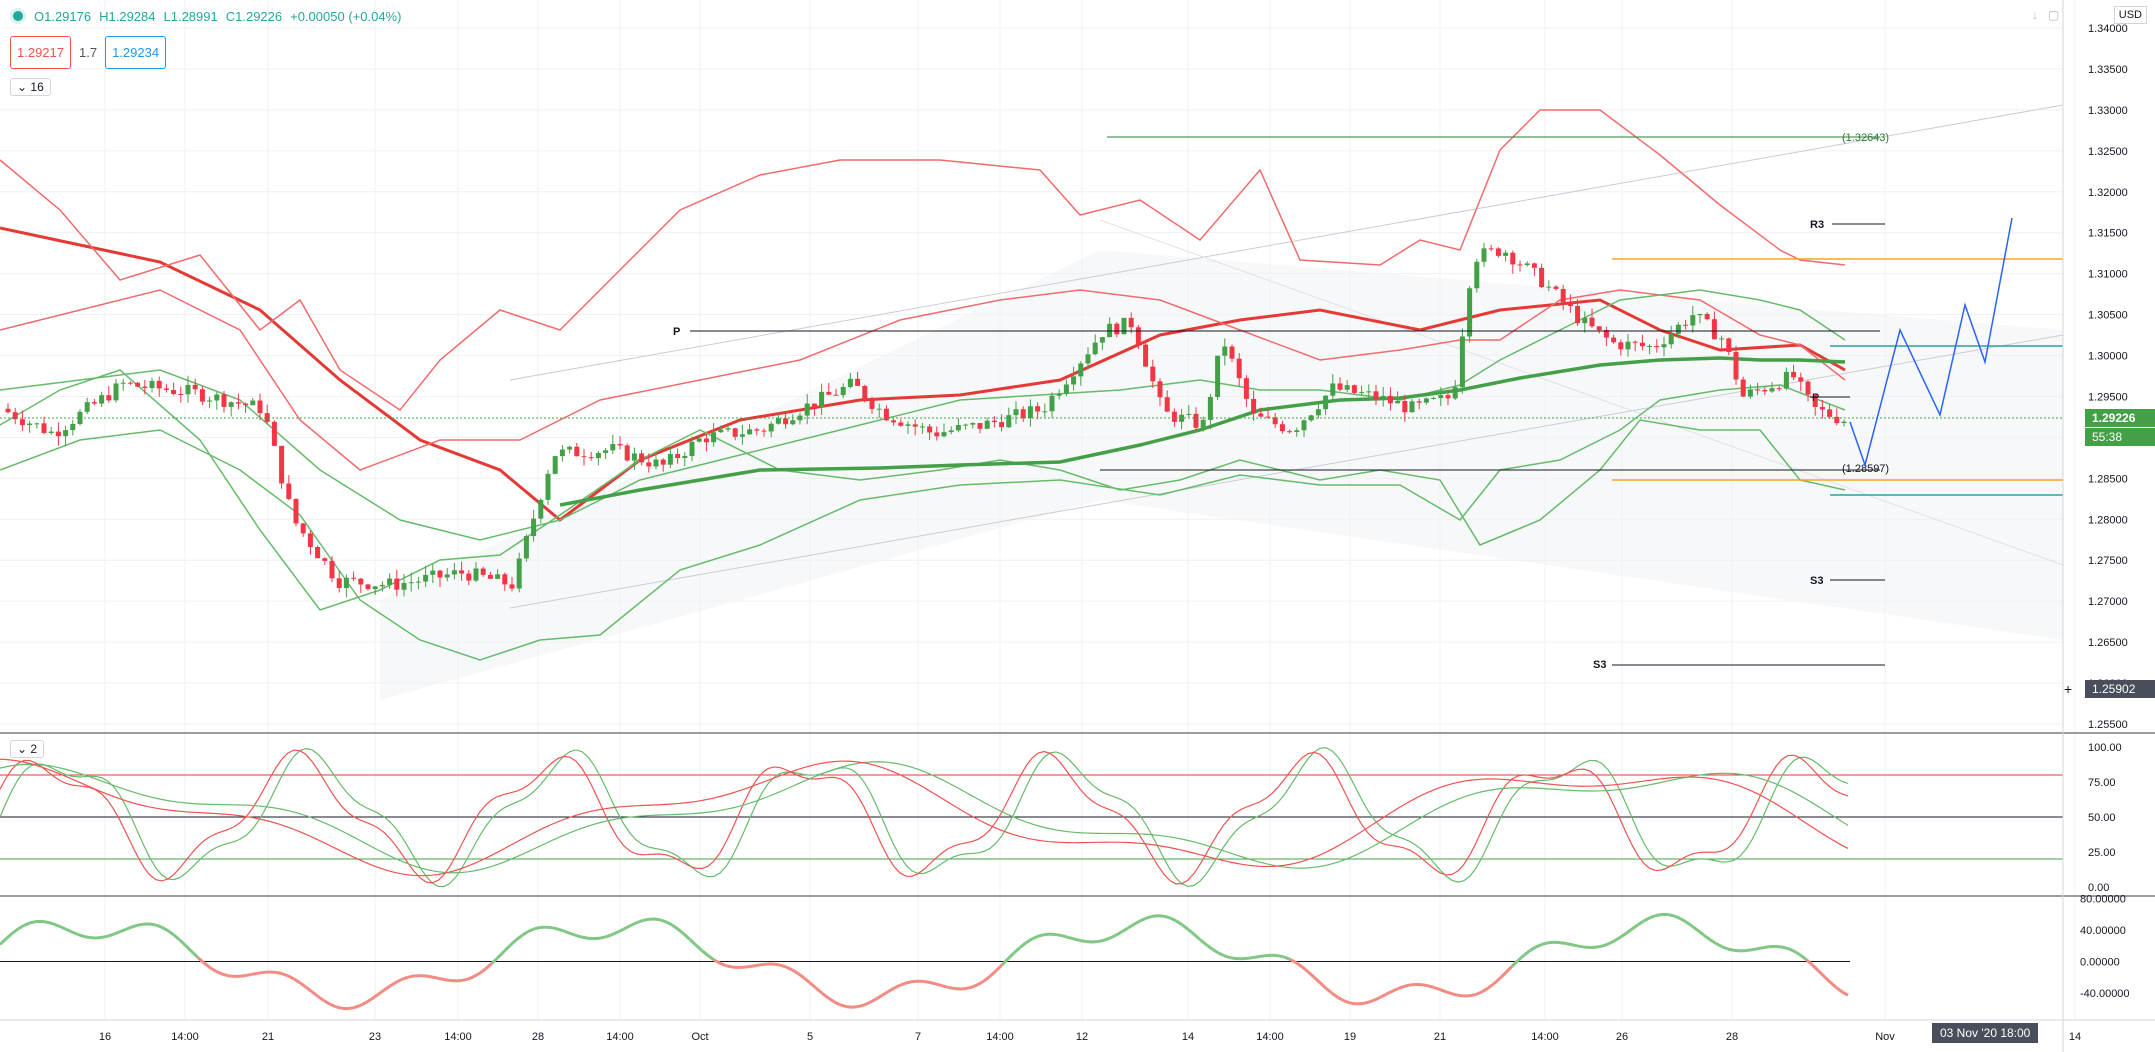 This screenshot has width=2155, height=1052. I want to click on oscillator-collapse-button: ⌄ 2, so click(27, 749).